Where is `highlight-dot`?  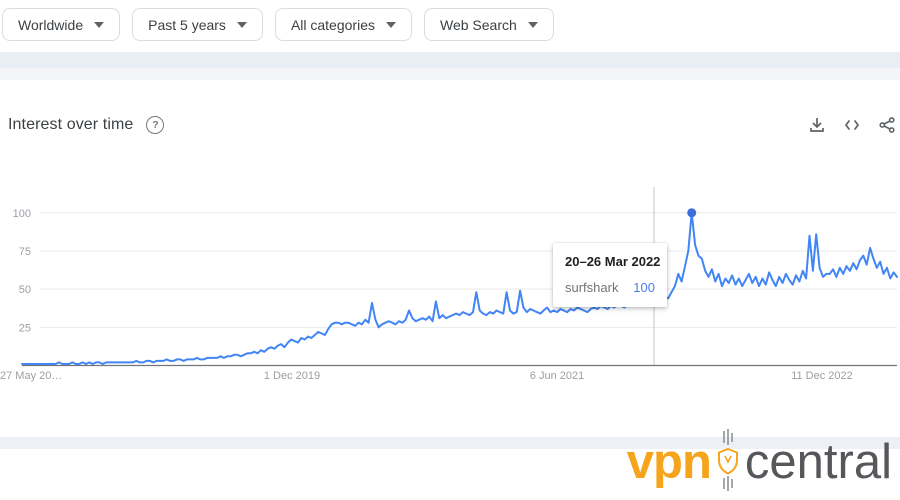 highlight-dot is located at coordinates (692, 213).